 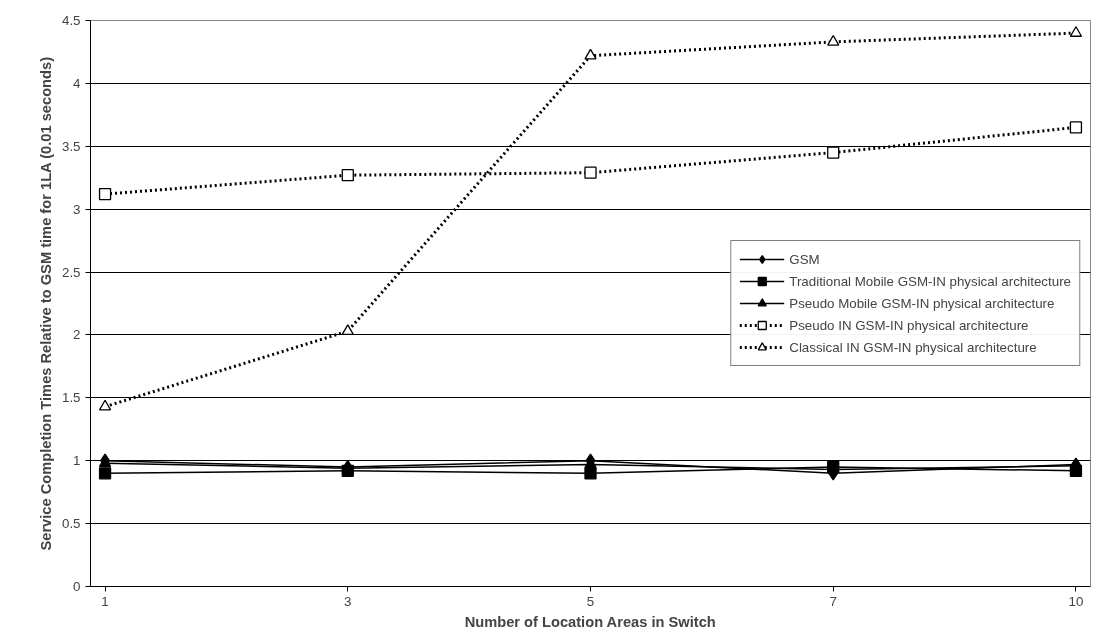 I want to click on legend-label: Traditional Mobile GSM-IN physical architecture, so click(x=930, y=281).